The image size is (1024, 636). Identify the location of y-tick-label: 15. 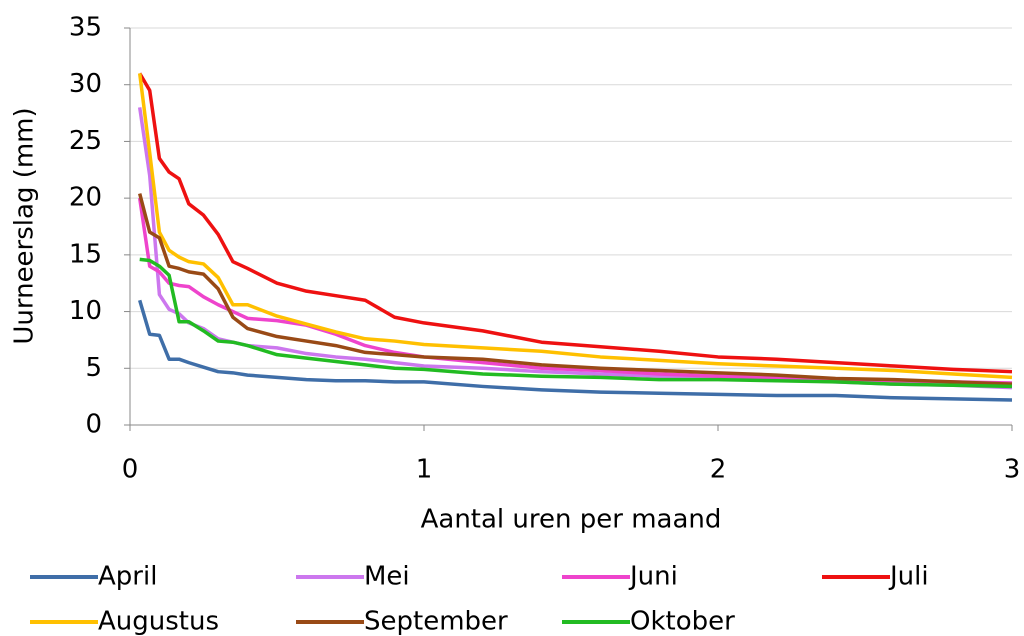
(85, 254).